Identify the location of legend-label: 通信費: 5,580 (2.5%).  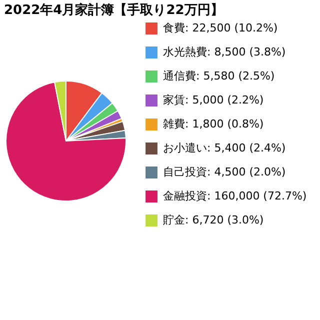
(219, 76).